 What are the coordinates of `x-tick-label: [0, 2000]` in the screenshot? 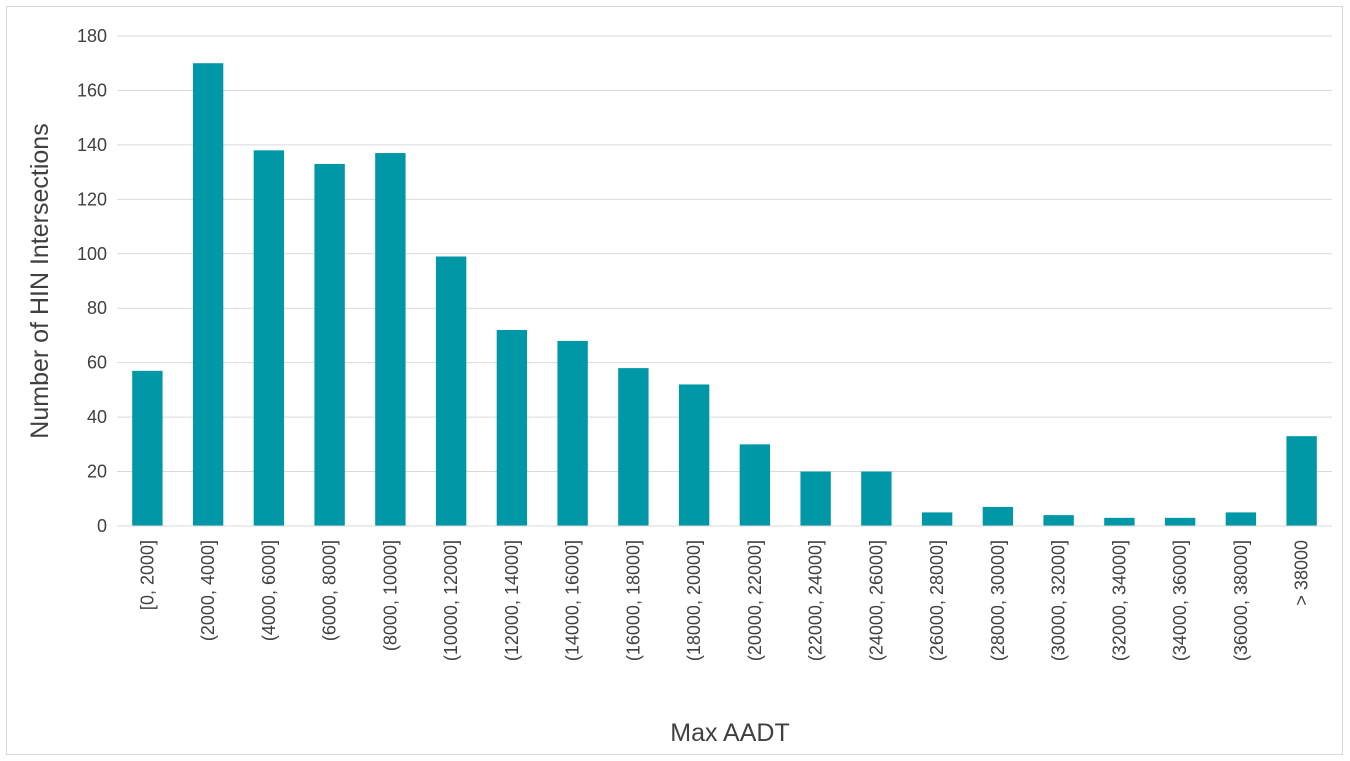 It's located at (147, 575).